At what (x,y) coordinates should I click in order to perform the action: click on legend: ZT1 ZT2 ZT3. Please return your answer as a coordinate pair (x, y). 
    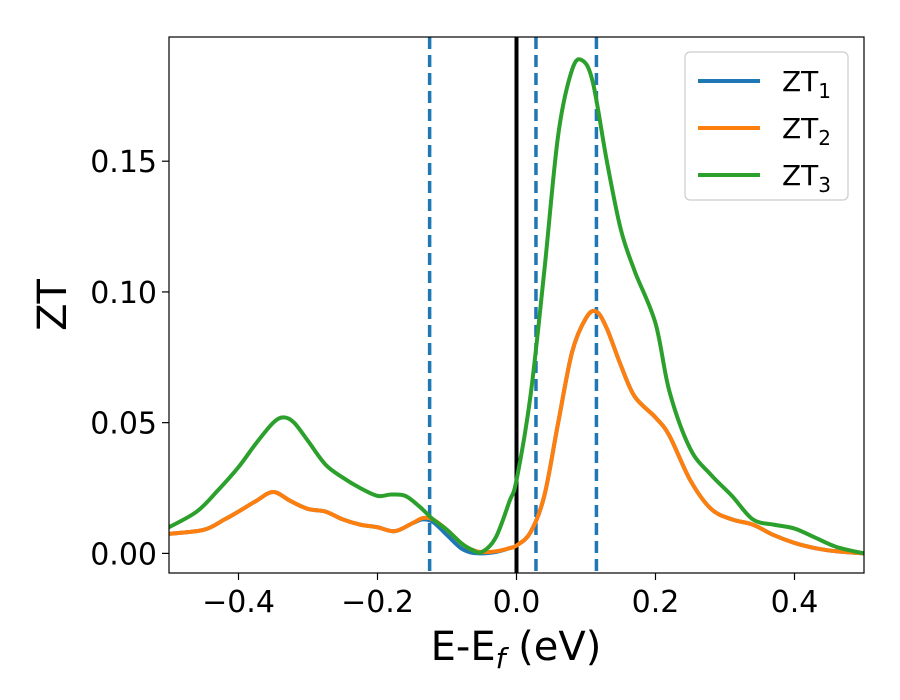
    Looking at the image, I should click on (766, 126).